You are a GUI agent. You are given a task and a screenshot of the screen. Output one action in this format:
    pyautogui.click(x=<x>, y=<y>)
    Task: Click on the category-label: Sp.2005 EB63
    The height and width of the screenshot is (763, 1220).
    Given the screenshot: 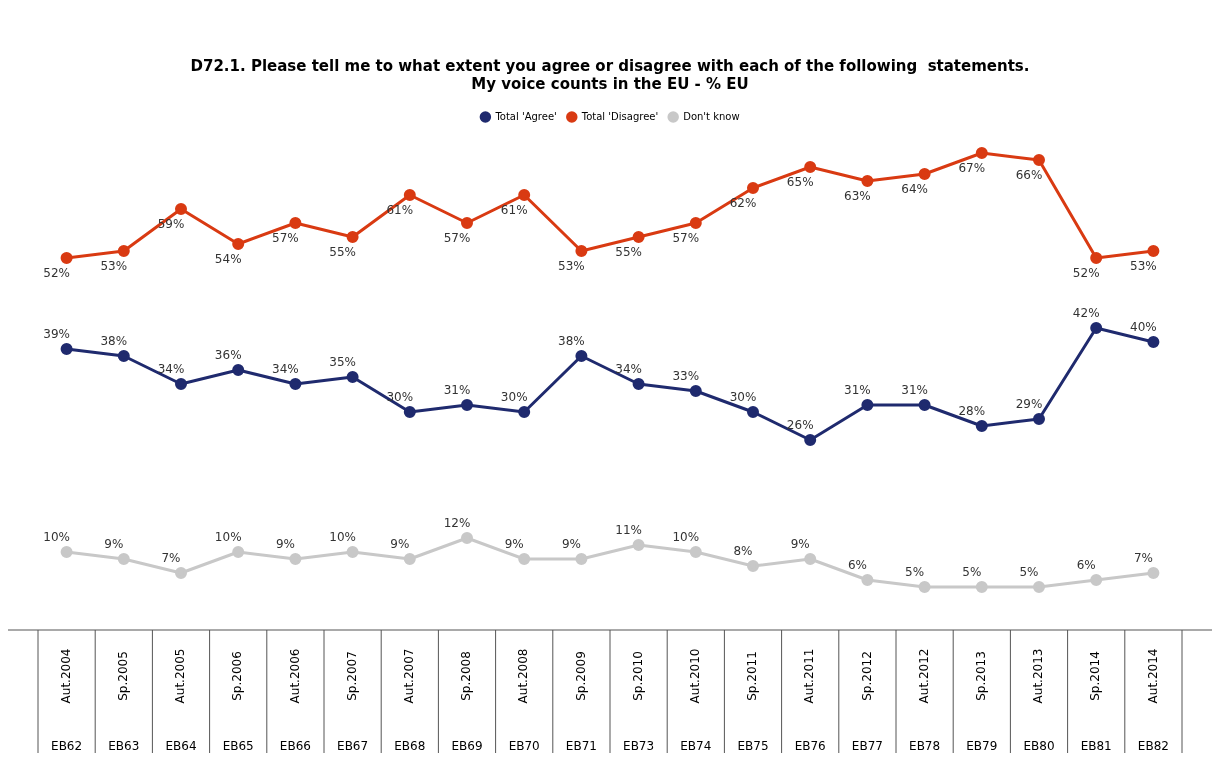 What is the action you would take?
    pyautogui.click(x=124, y=702)
    